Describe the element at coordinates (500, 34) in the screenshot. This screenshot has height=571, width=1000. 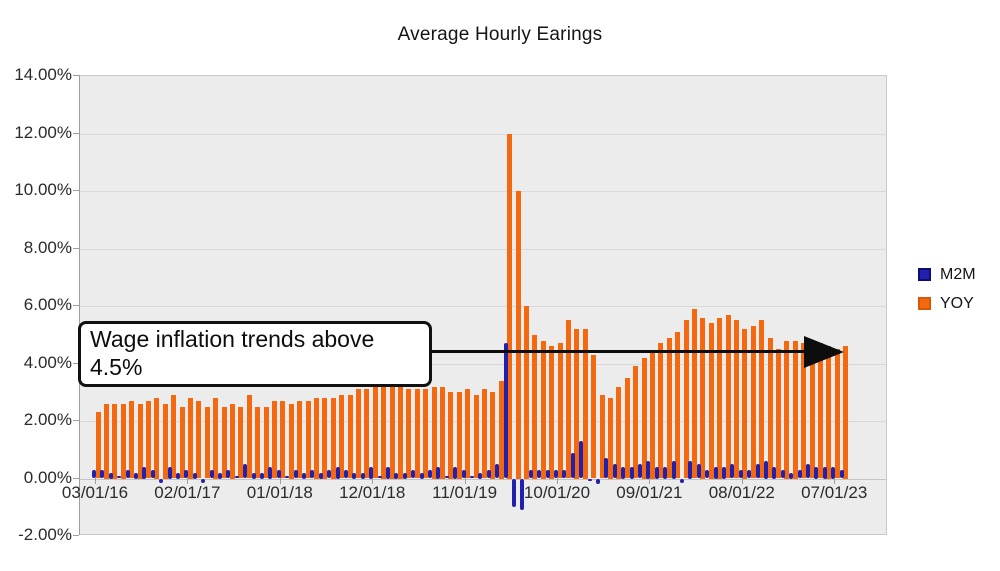
I see `chart-title: Average Hourly Earings` at that location.